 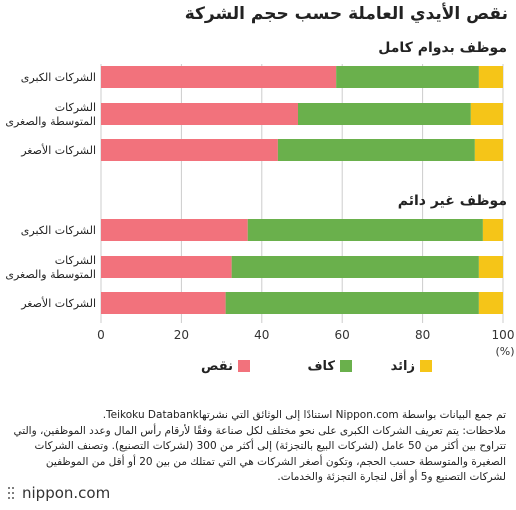 What do you see at coordinates (504, 351) in the screenshot?
I see `x-unit-label: (%)` at bounding box center [504, 351].